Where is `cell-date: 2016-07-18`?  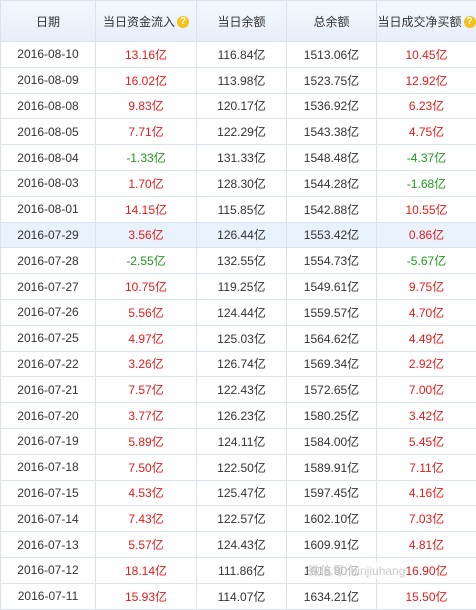 cell-date: 2016-07-18 is located at coordinates (48, 467).